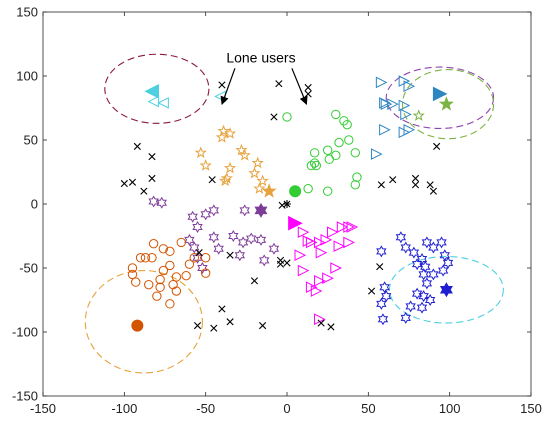 This screenshot has height=430, width=550. What do you see at coordinates (43, 408) in the screenshot?
I see `x-tick-label-0: -150` at bounding box center [43, 408].